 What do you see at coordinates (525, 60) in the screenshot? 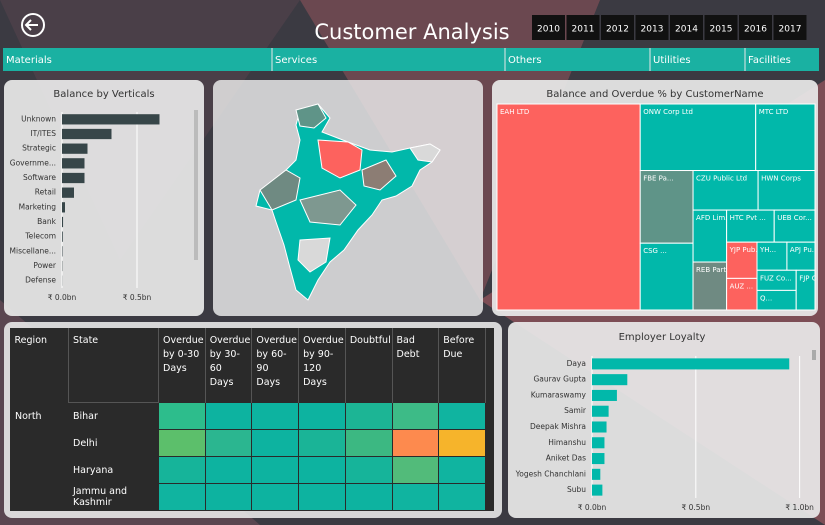
I see `tab-label: Others` at bounding box center [525, 60].